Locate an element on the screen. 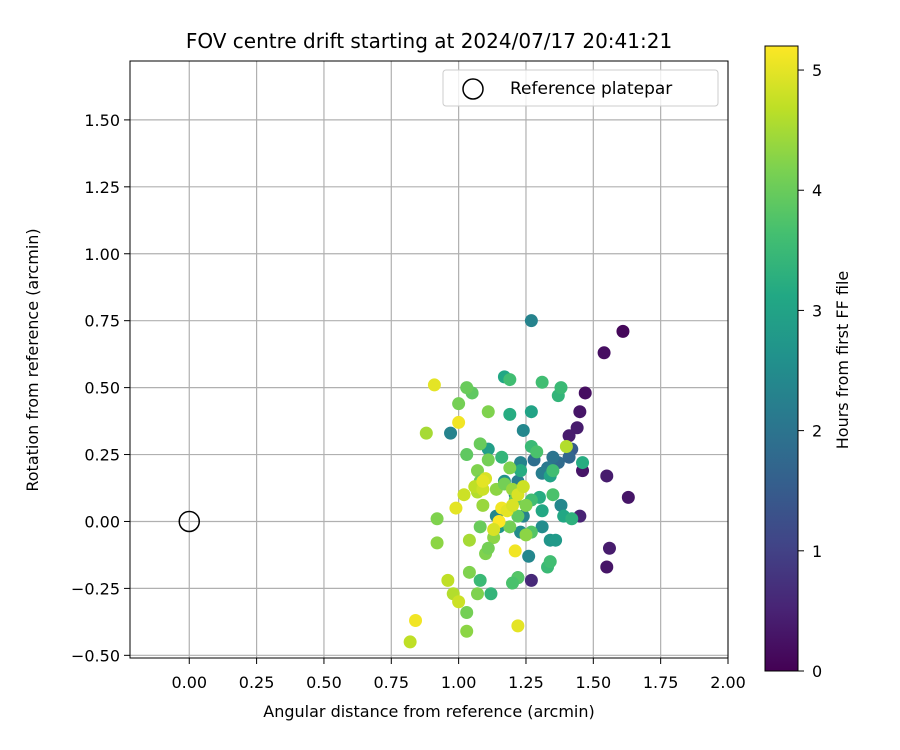  colorbar-ticks: 0 1 2 3 4 5 is located at coordinates (810, 371).